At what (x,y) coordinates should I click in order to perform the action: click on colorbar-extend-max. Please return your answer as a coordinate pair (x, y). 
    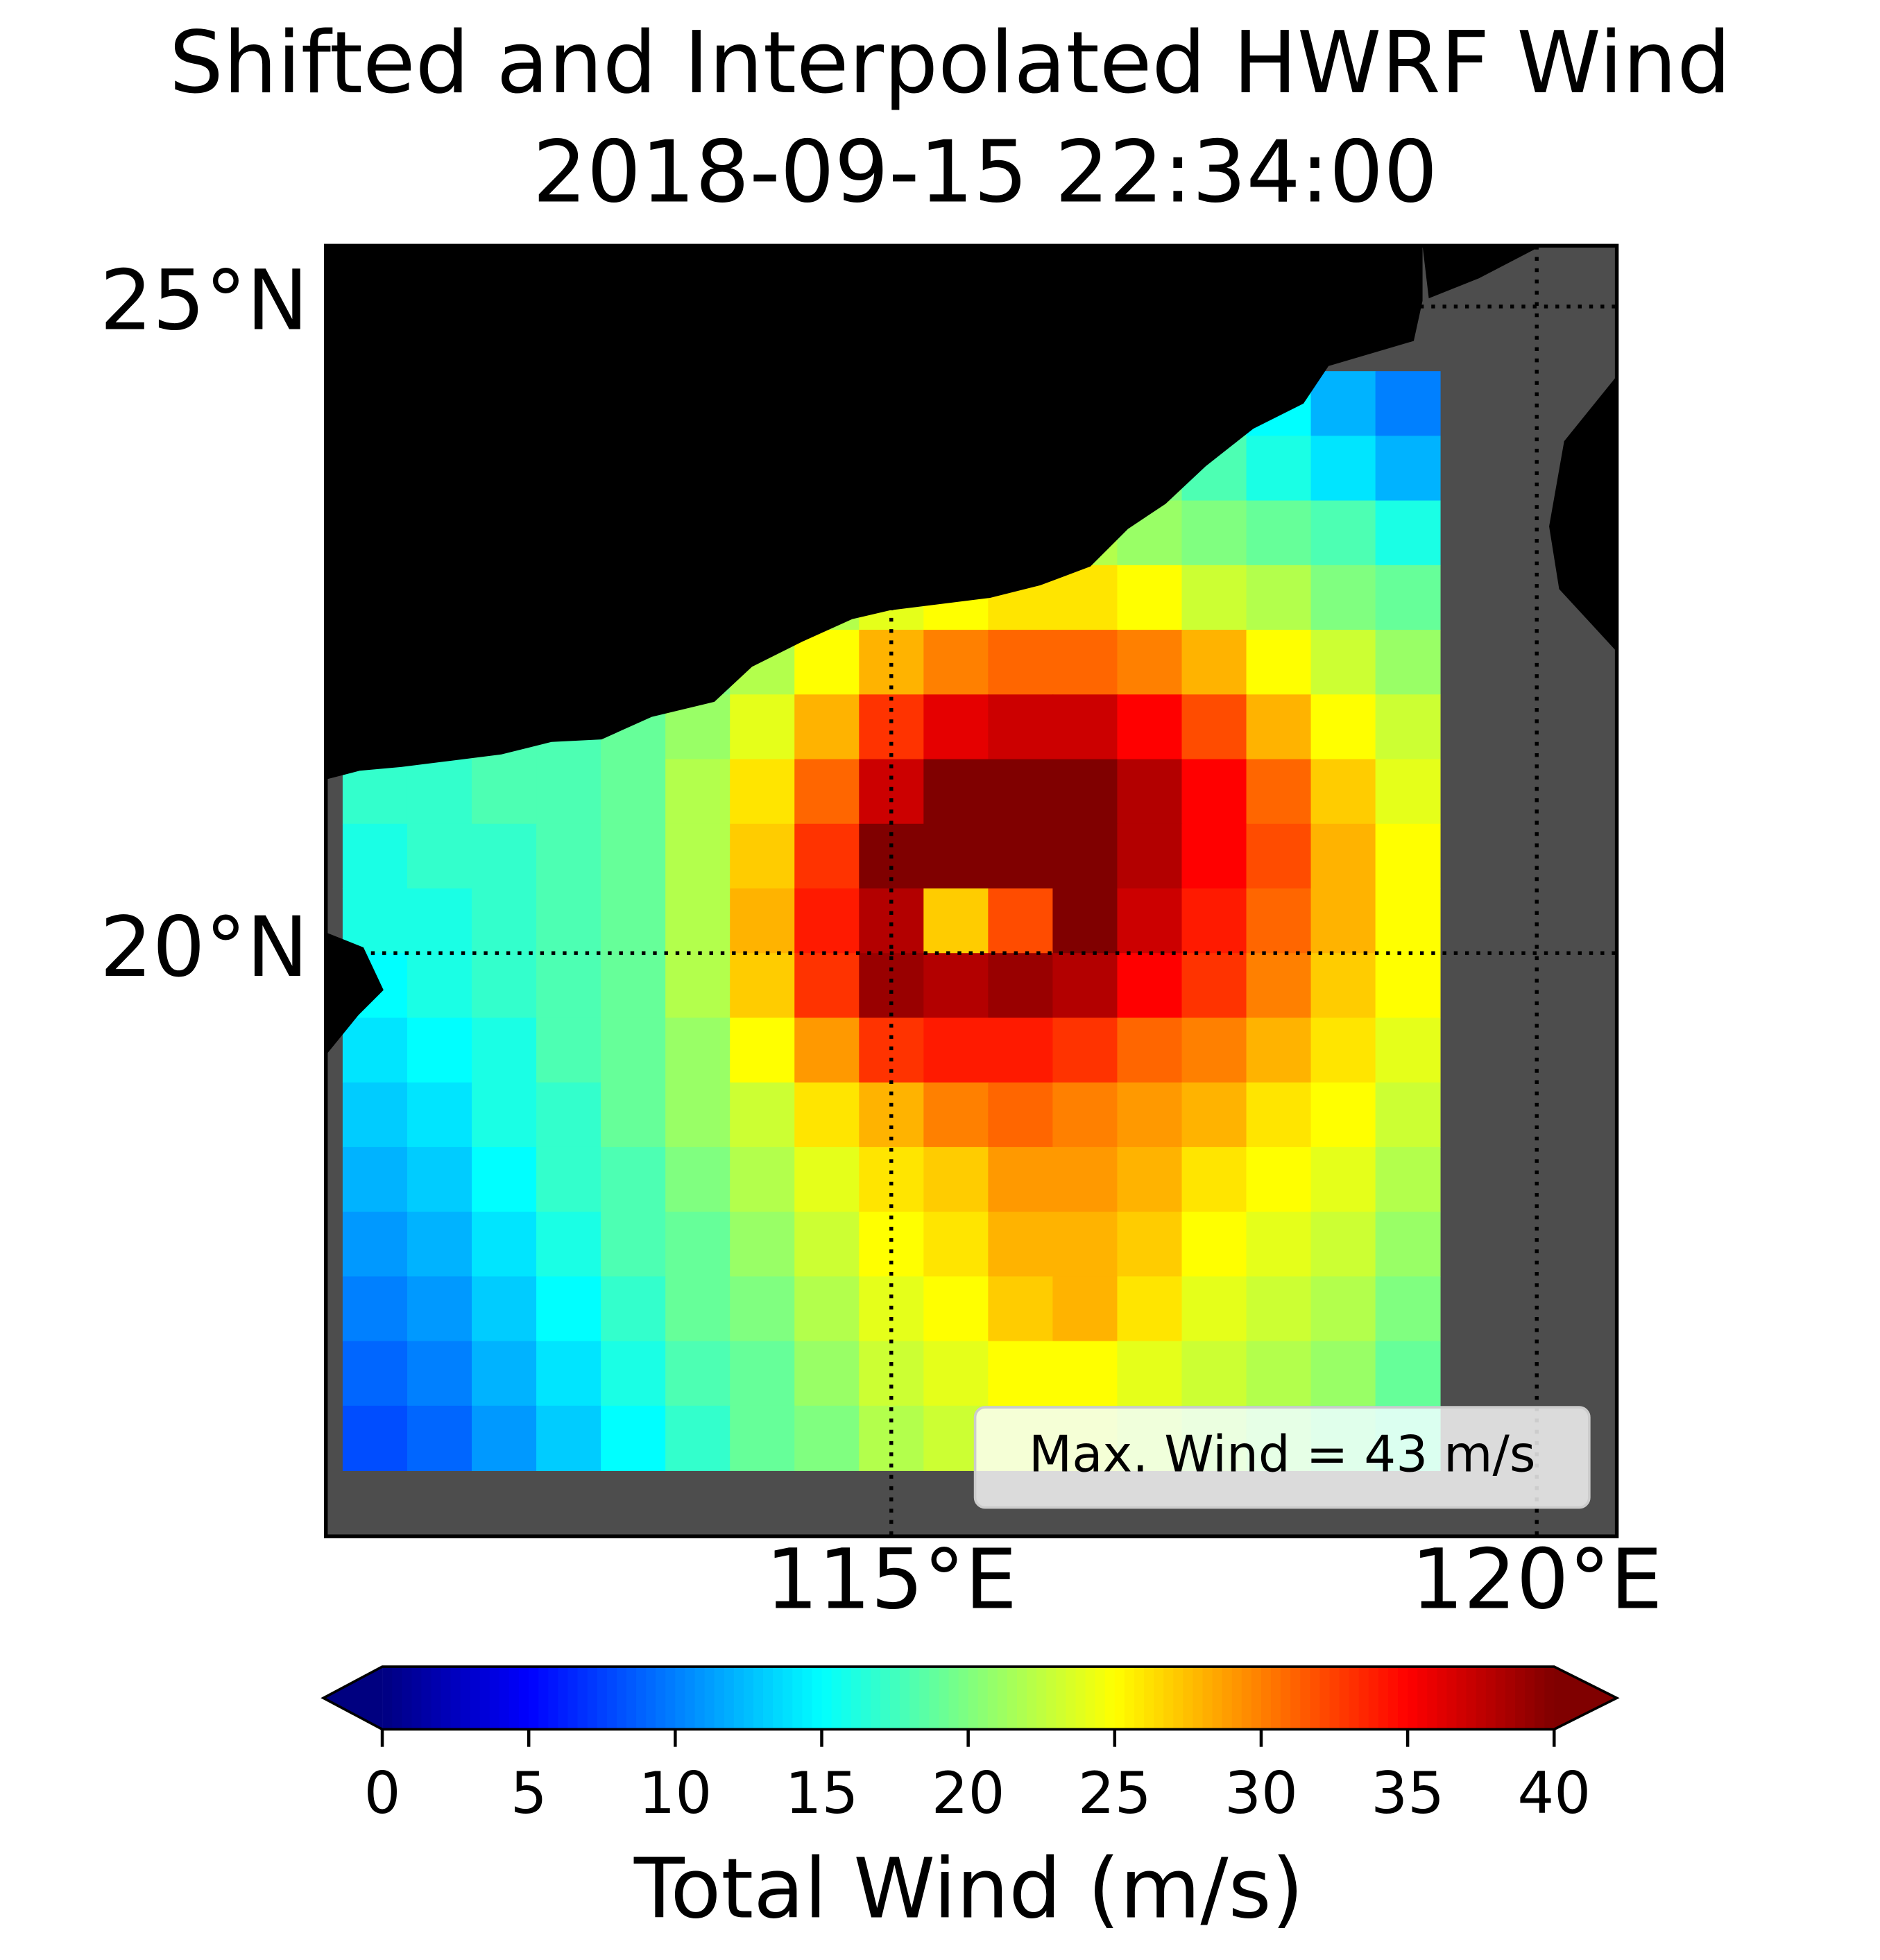
    Looking at the image, I should click on (1585, 1699).